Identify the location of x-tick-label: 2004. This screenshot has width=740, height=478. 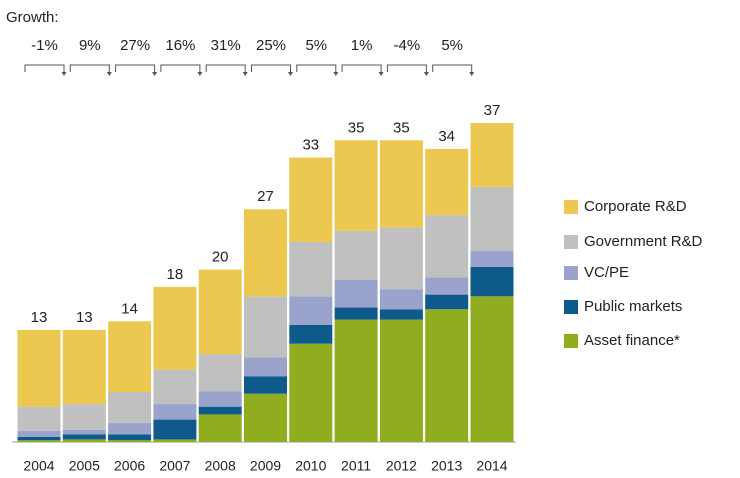
(38, 466).